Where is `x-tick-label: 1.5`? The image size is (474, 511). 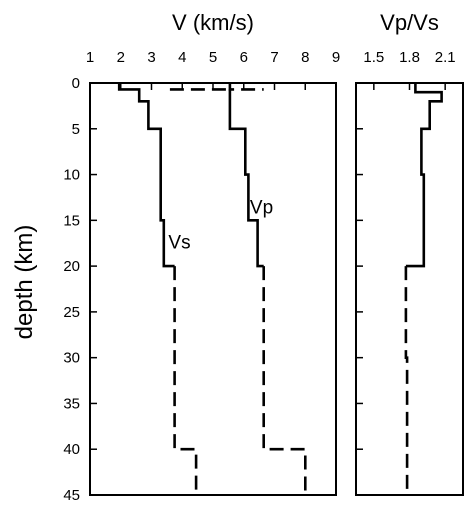
x-tick-label: 1.5 is located at coordinates (373, 57).